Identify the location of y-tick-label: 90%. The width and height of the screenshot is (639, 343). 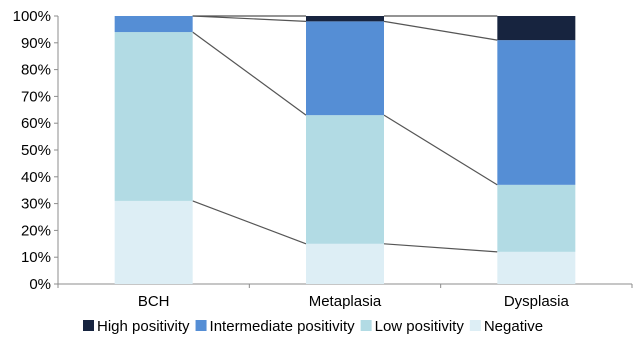
(36, 43).